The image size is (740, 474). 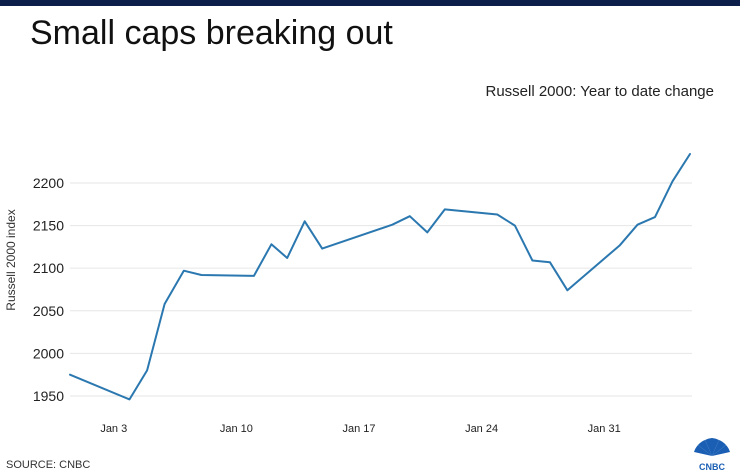 What do you see at coordinates (712, 455) in the screenshot?
I see `cnbc-peacock-logo-icon: CNBC` at bounding box center [712, 455].